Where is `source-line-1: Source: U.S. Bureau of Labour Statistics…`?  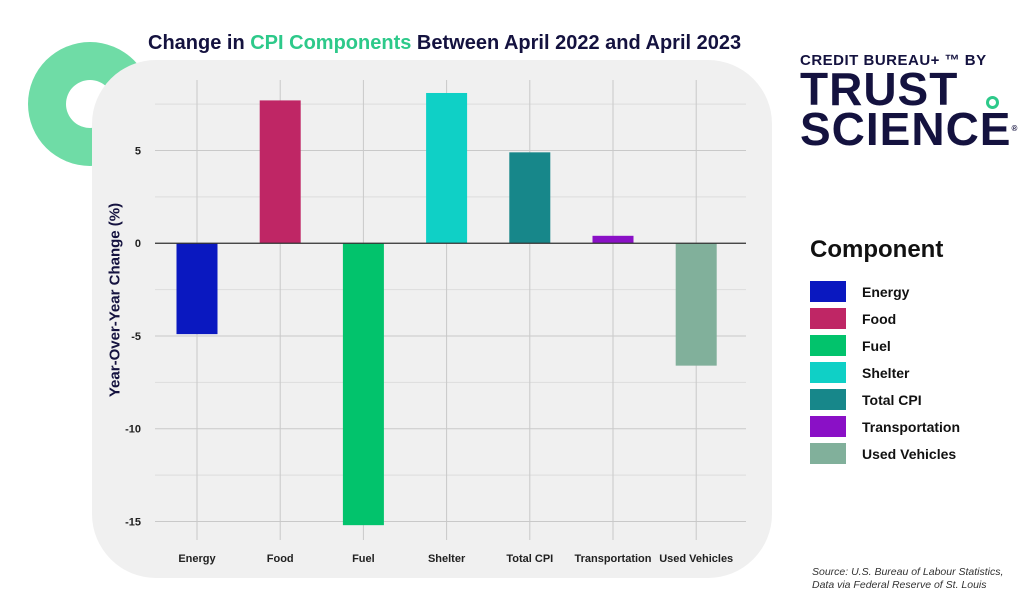 source-line-1: Source: U.S. Bureau of Labour Statistics… is located at coordinates (908, 572).